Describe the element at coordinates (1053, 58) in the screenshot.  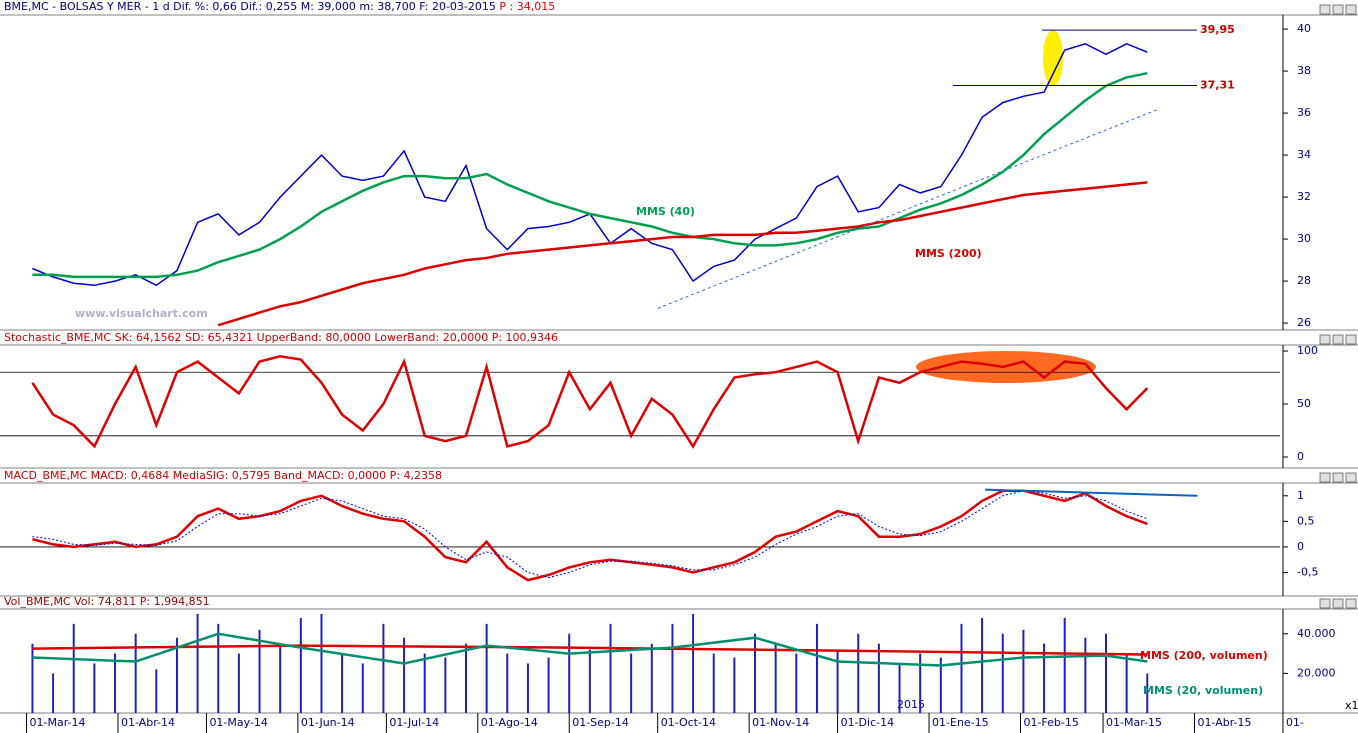
I see `highlight-ellipse` at that location.